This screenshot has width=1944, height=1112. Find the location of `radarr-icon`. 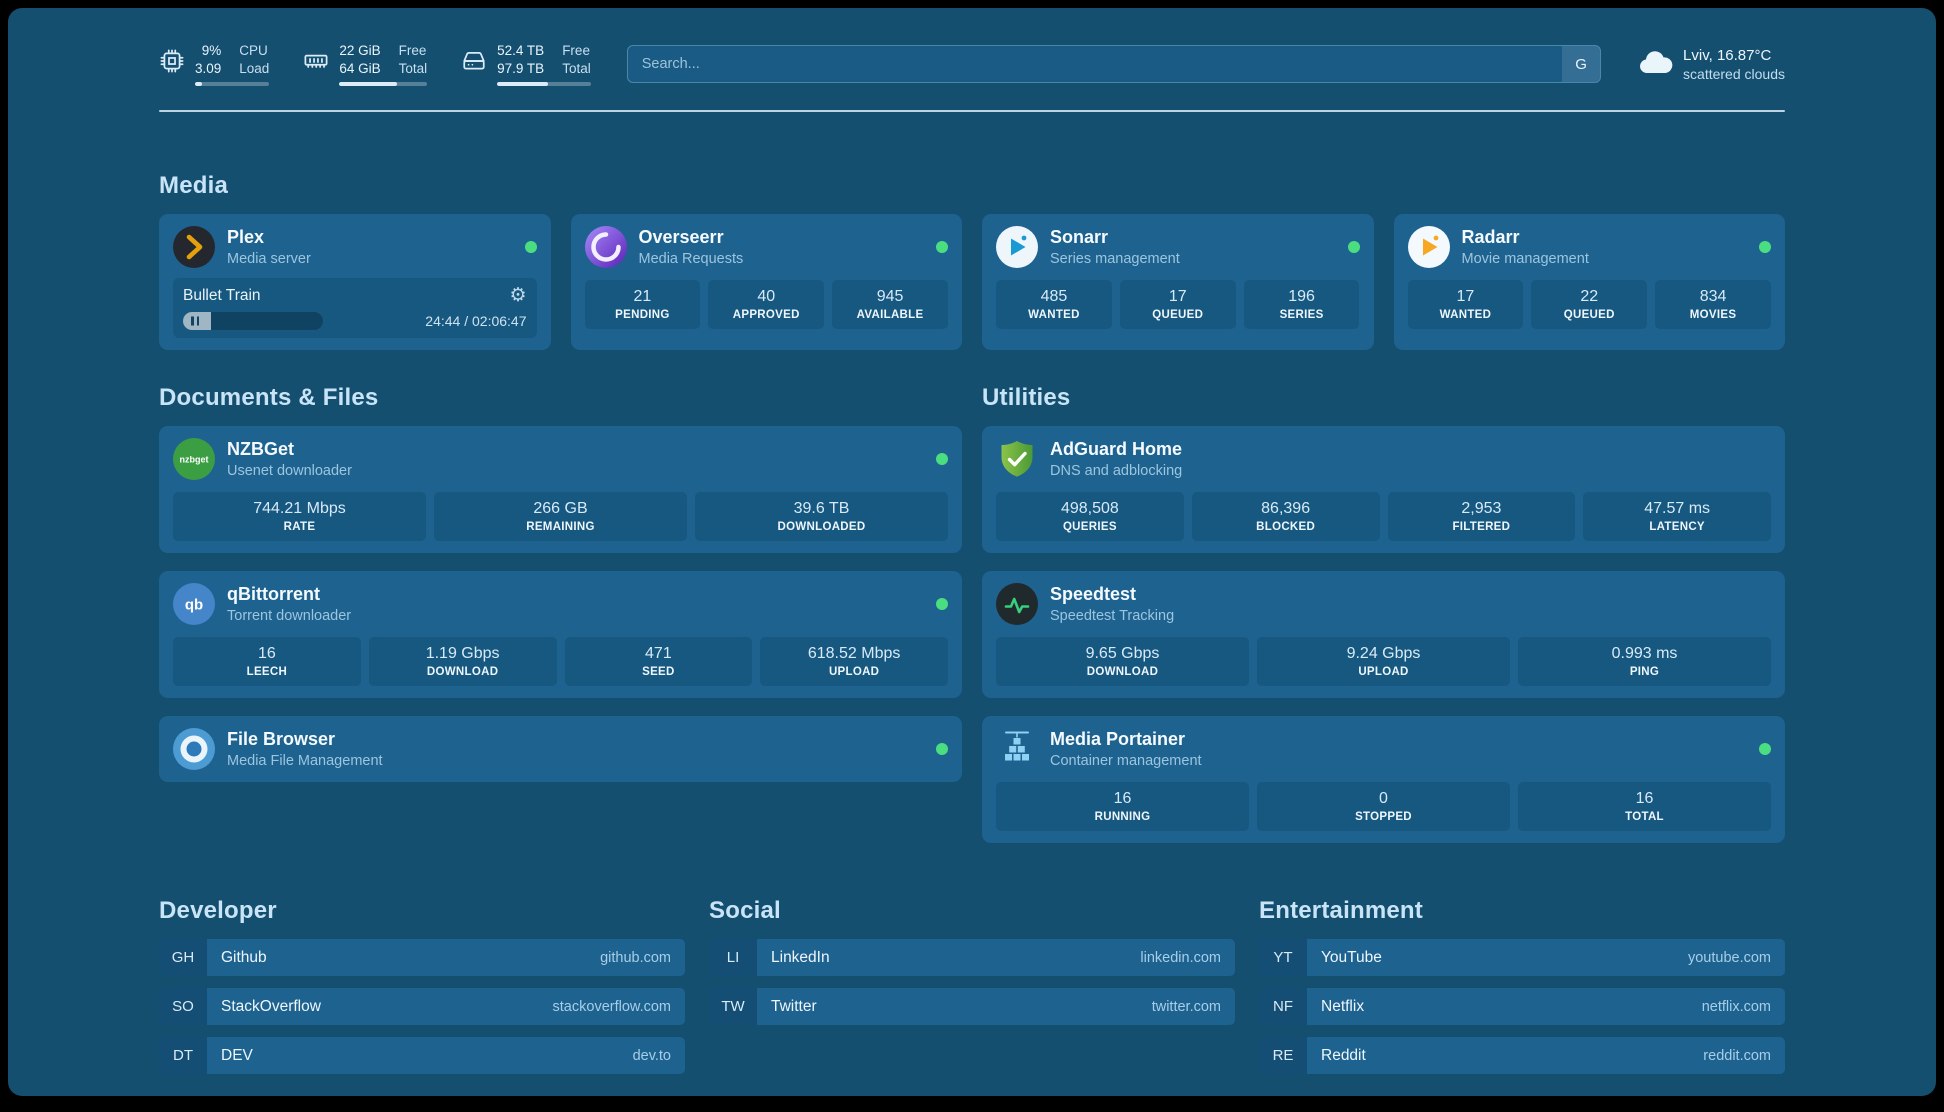

radarr-icon is located at coordinates (1428, 247).